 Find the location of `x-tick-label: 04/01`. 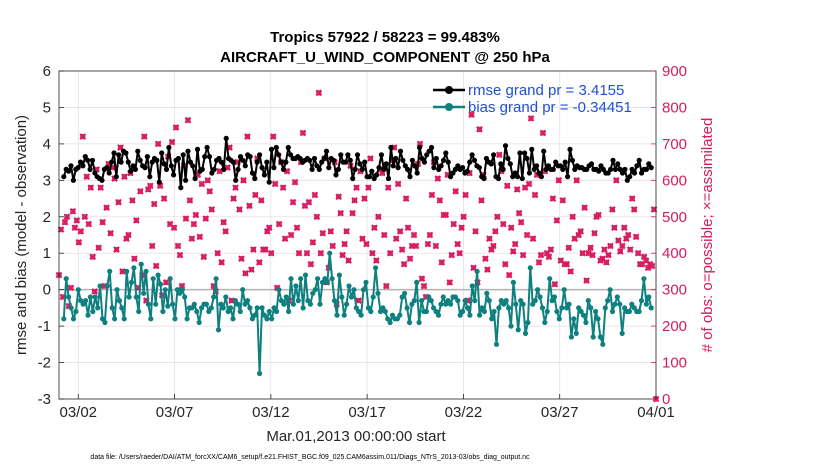

x-tick-label: 04/01 is located at coordinates (656, 412).